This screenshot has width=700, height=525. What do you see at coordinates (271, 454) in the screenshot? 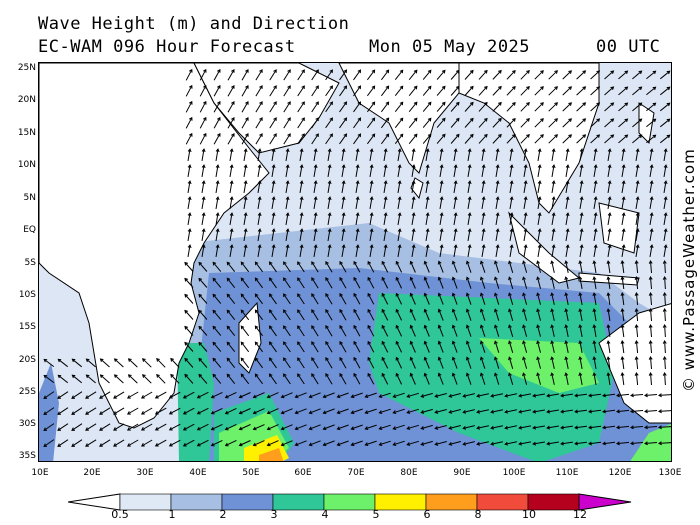
I see `sea-6m-area` at bounding box center [271, 454].